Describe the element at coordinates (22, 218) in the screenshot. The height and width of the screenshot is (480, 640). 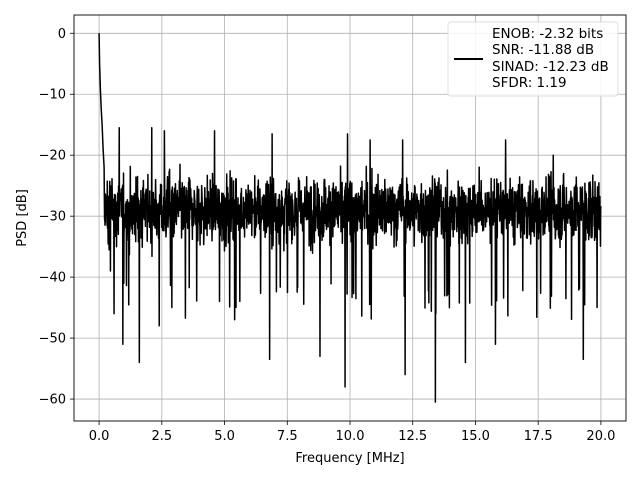
I see `y-axis-label: PSD [dB]` at that location.